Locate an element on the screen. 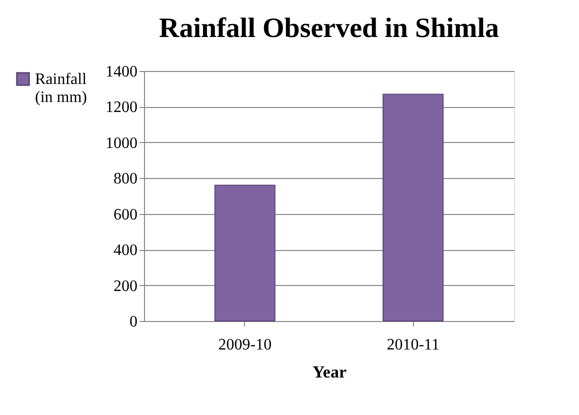  y-tick-label: 0 is located at coordinates (134, 322).